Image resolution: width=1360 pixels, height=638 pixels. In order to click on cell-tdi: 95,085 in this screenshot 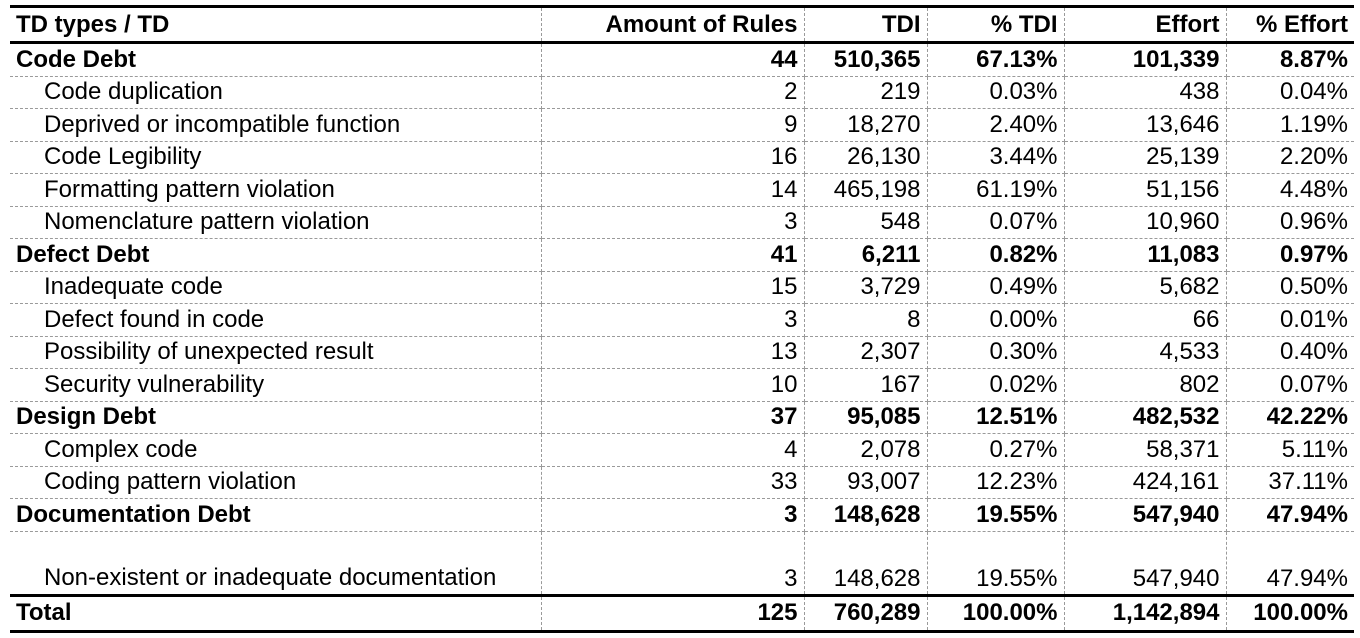, I will do `click(866, 417)`.